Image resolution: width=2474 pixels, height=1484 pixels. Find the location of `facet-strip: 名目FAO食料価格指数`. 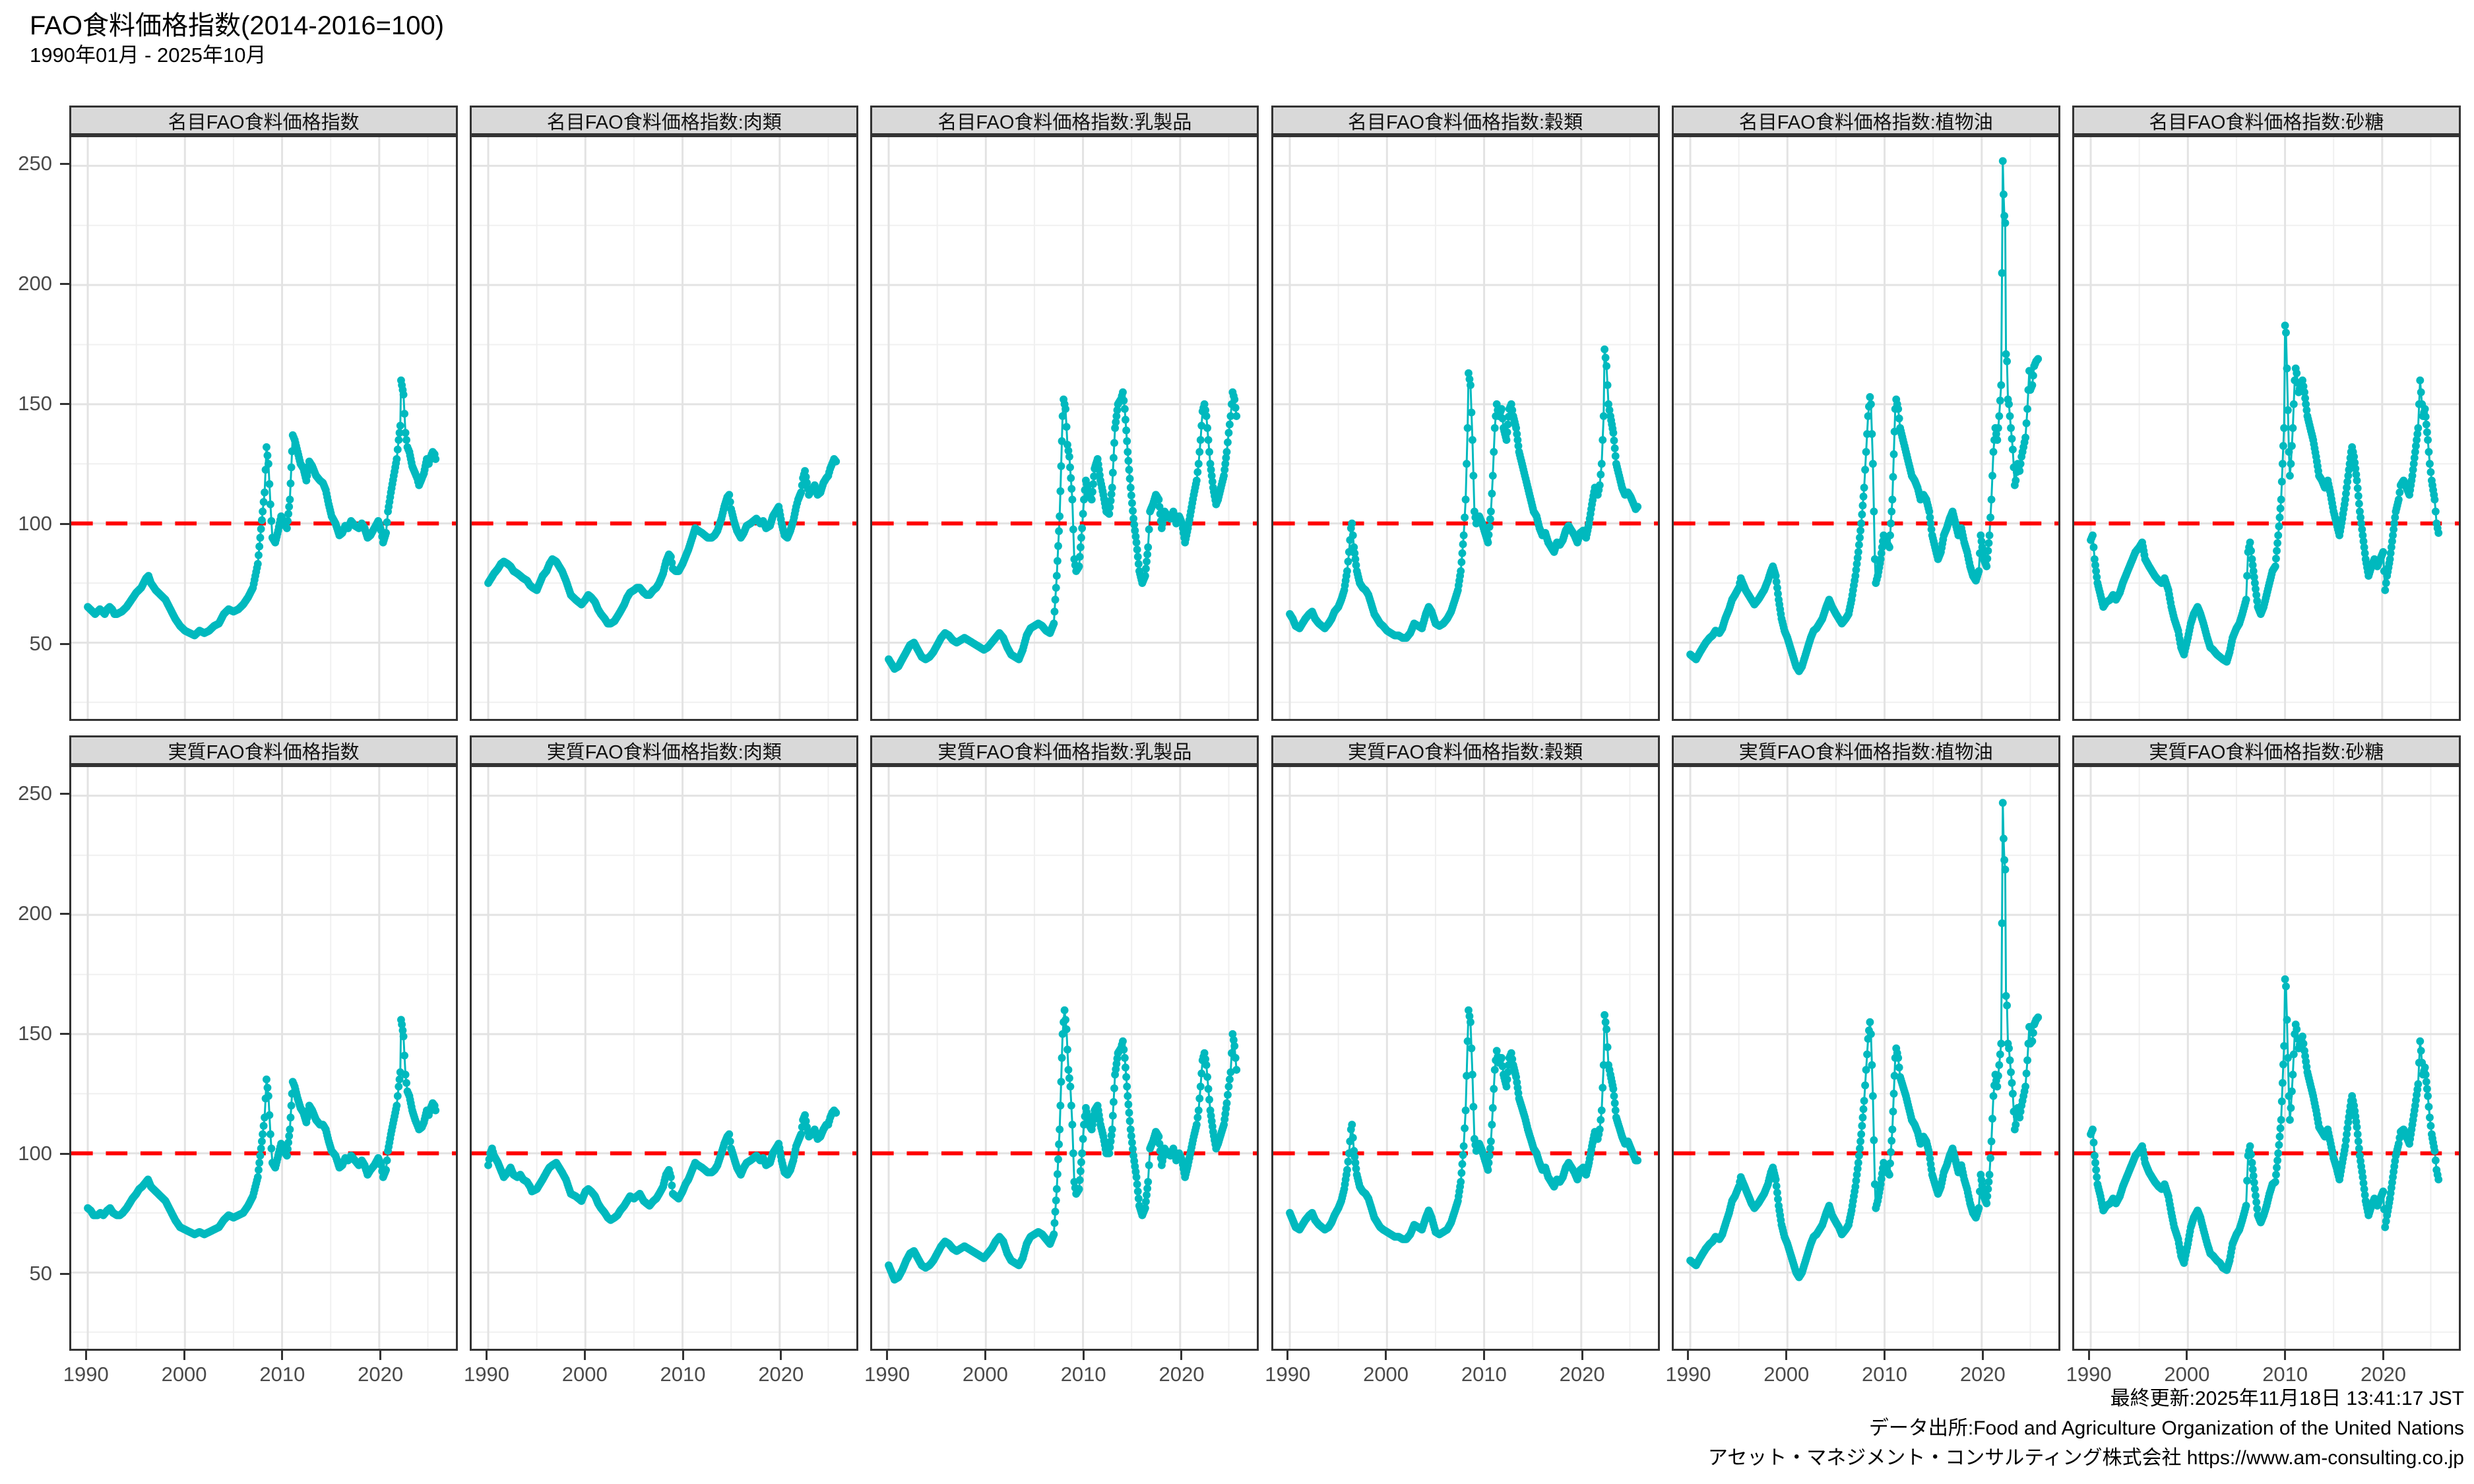

facet-strip: 名目FAO食料価格指数 is located at coordinates (264, 120).